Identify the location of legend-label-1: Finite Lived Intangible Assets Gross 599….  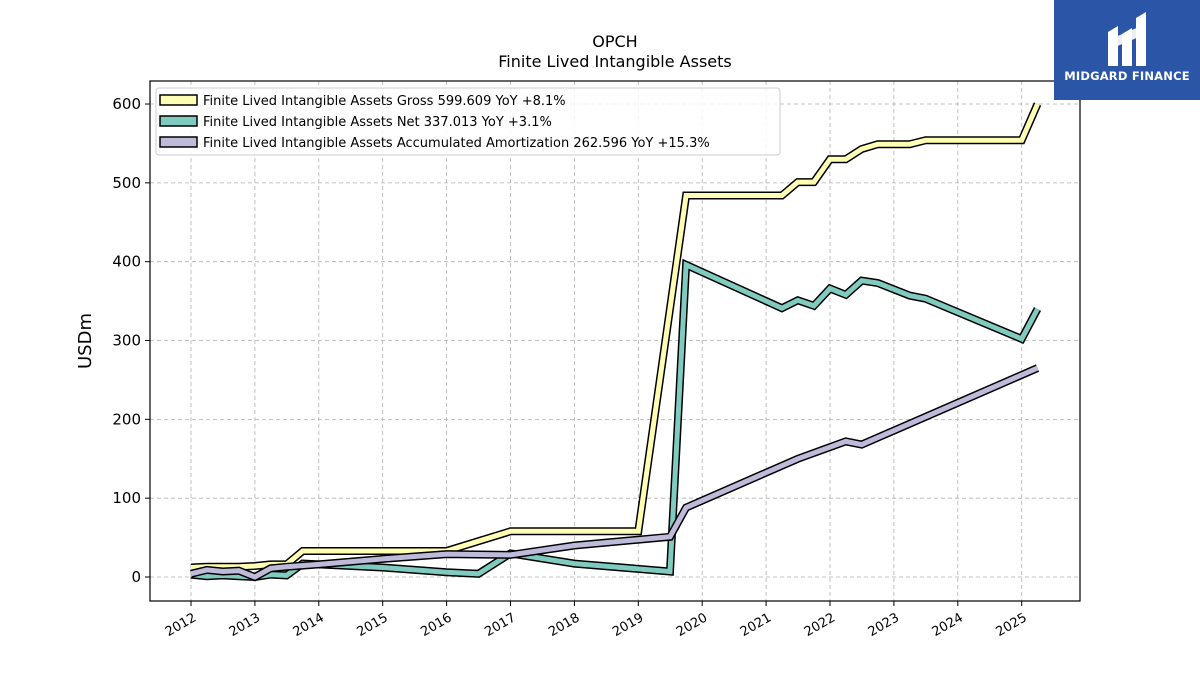
(384, 101).